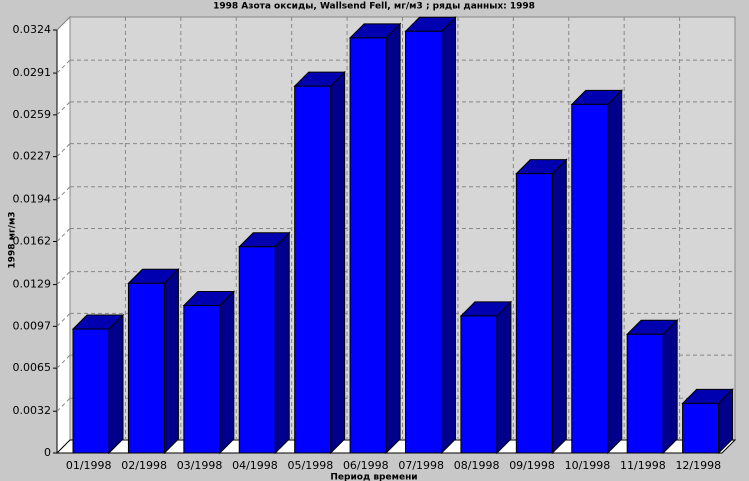 The image size is (749, 481). Describe the element at coordinates (366, 465) in the screenshot. I see `x-tick-label: 06/1998` at that location.